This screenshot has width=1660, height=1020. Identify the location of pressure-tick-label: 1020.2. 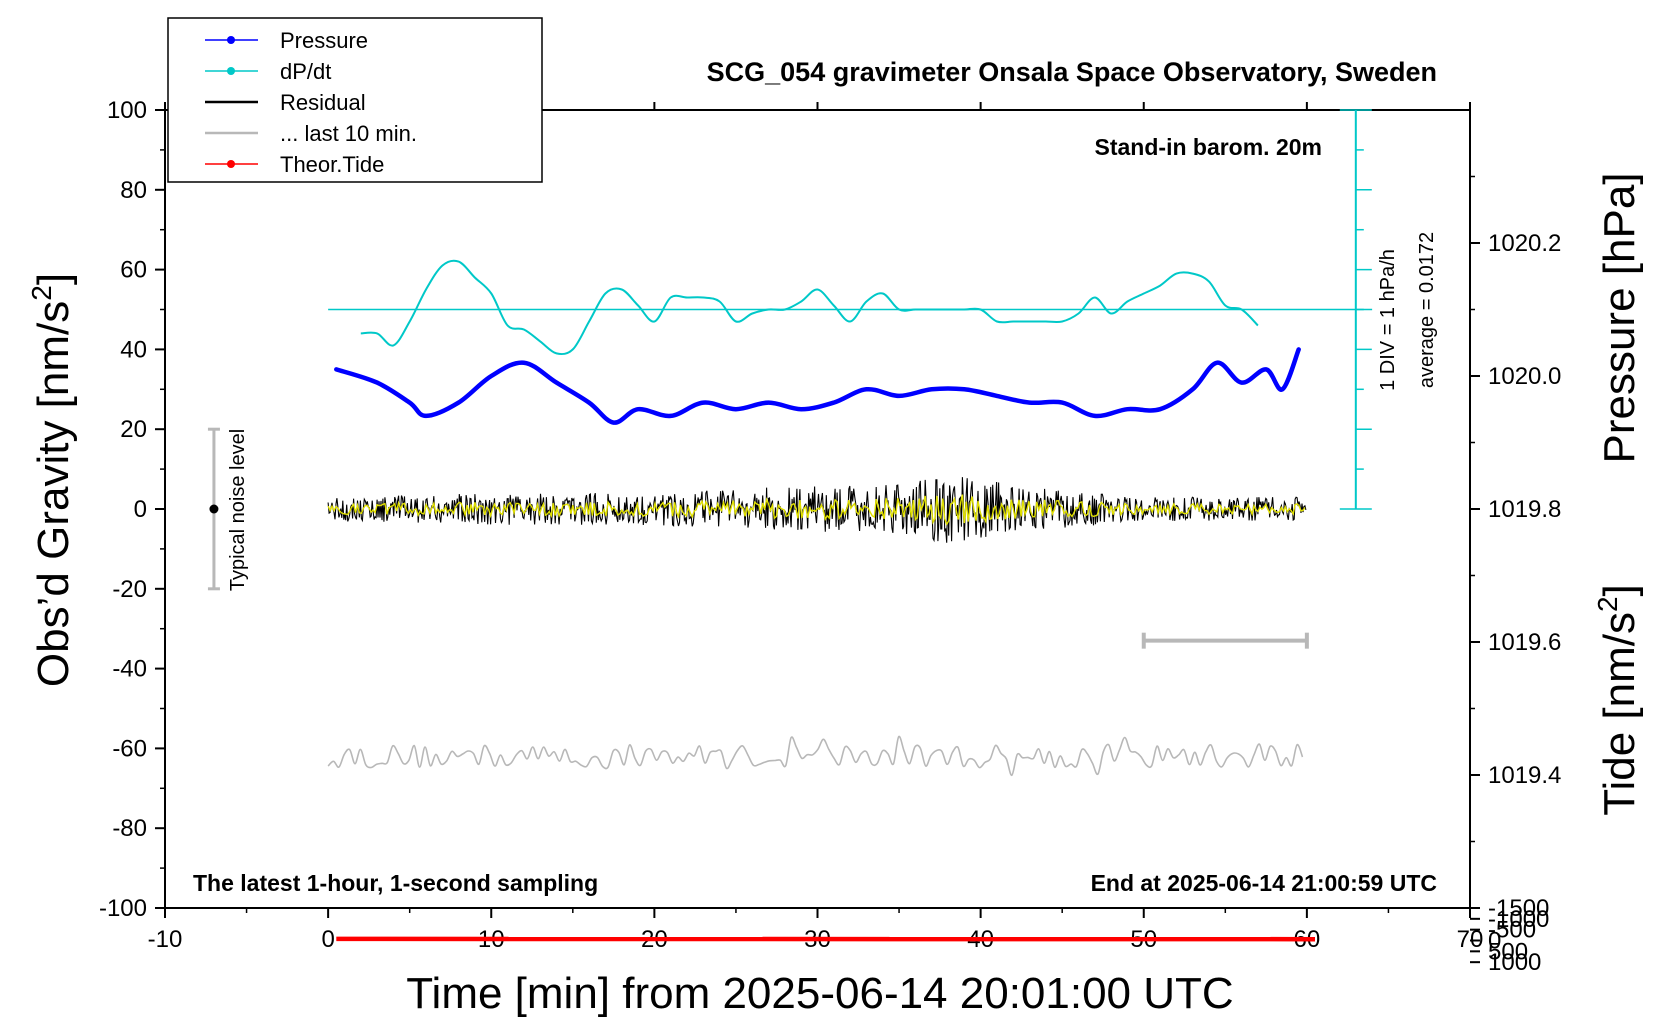
(1524, 243).